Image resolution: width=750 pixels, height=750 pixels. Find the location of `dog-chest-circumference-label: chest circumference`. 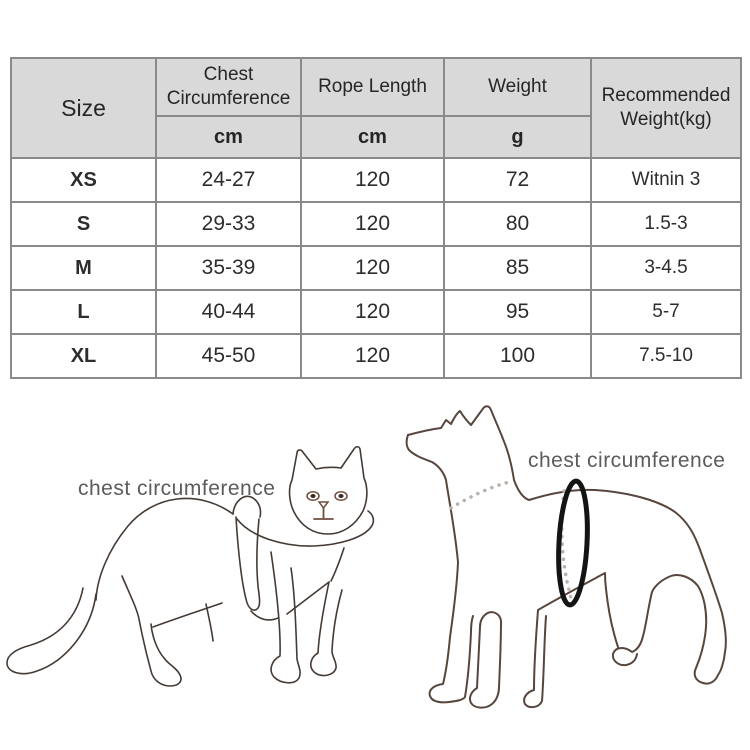

dog-chest-circumference-label: chest circumference is located at coordinates (627, 460).